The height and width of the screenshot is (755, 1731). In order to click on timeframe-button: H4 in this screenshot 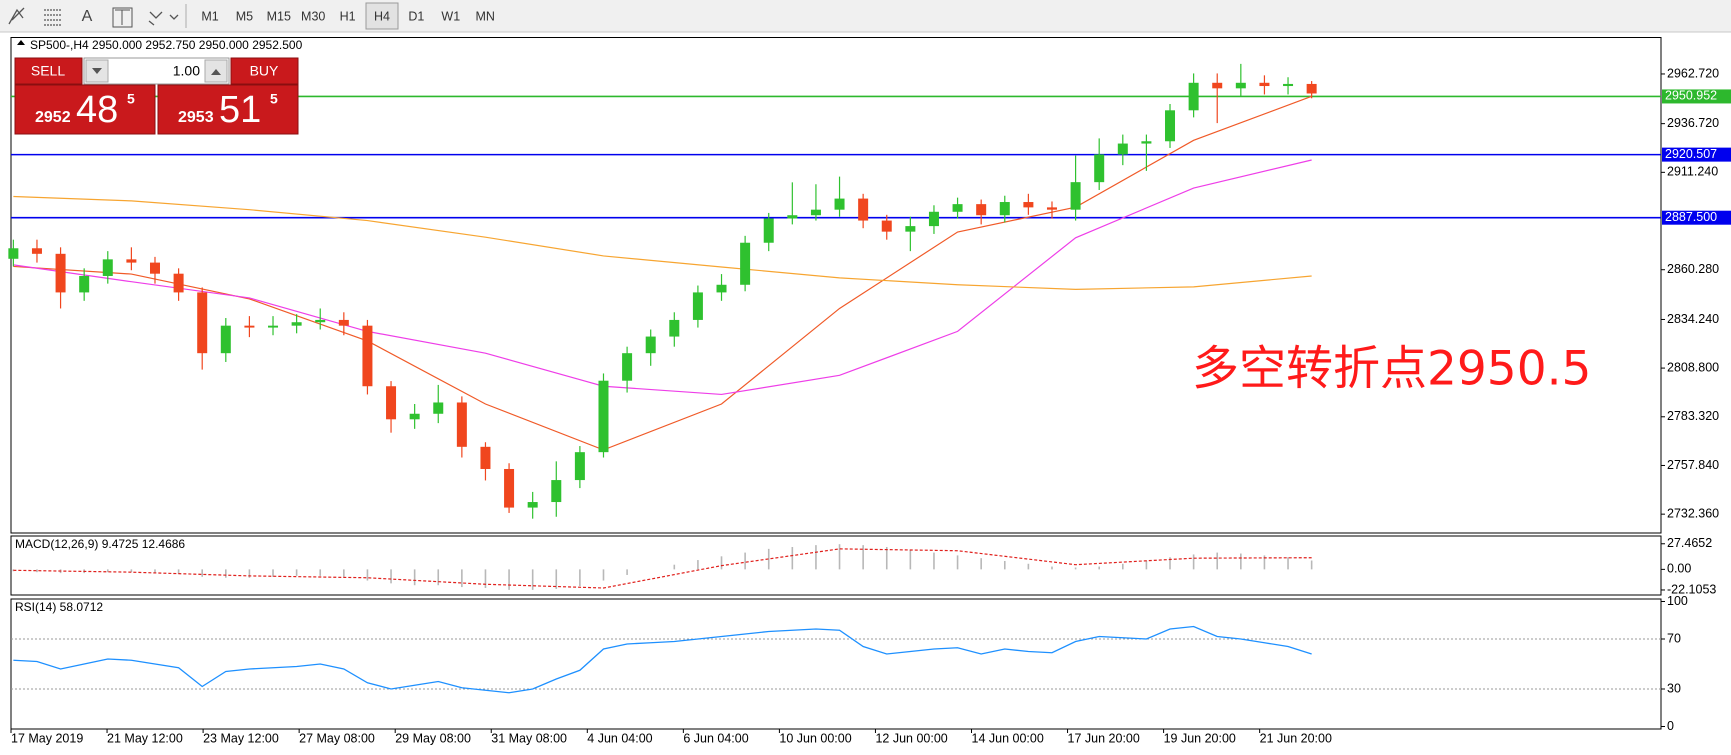, I will do `click(382, 16)`.